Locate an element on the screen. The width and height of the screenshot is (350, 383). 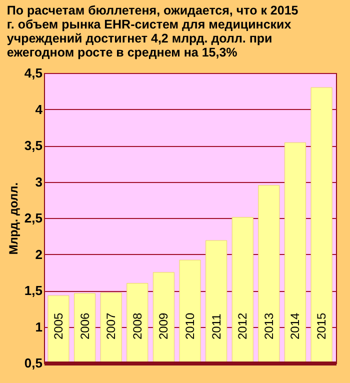
y-tick-label: 4,5 is located at coordinates (33, 73).